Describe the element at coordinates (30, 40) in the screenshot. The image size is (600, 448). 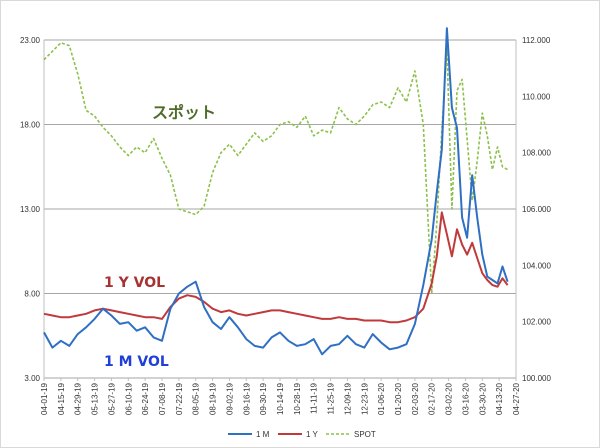
I see `left-tick-label: 23.00` at that location.